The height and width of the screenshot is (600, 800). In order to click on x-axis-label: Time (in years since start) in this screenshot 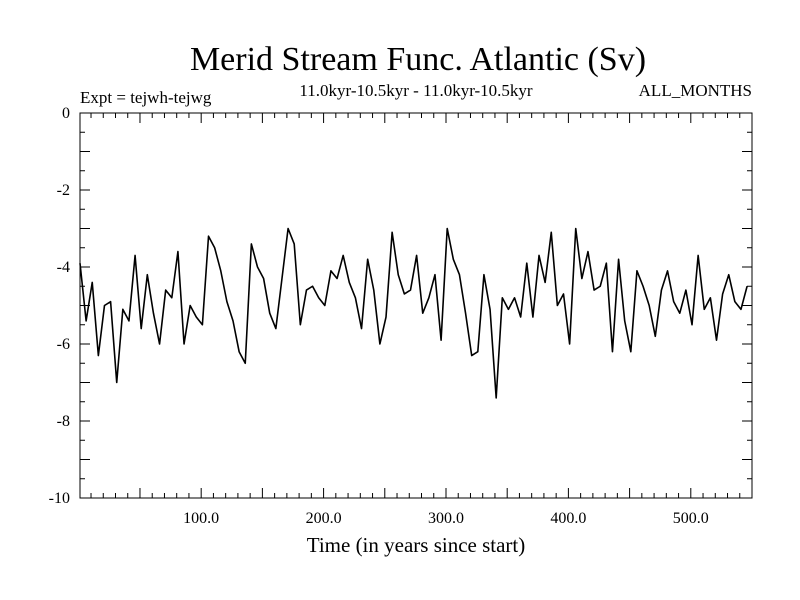, I will do `click(416, 545)`.